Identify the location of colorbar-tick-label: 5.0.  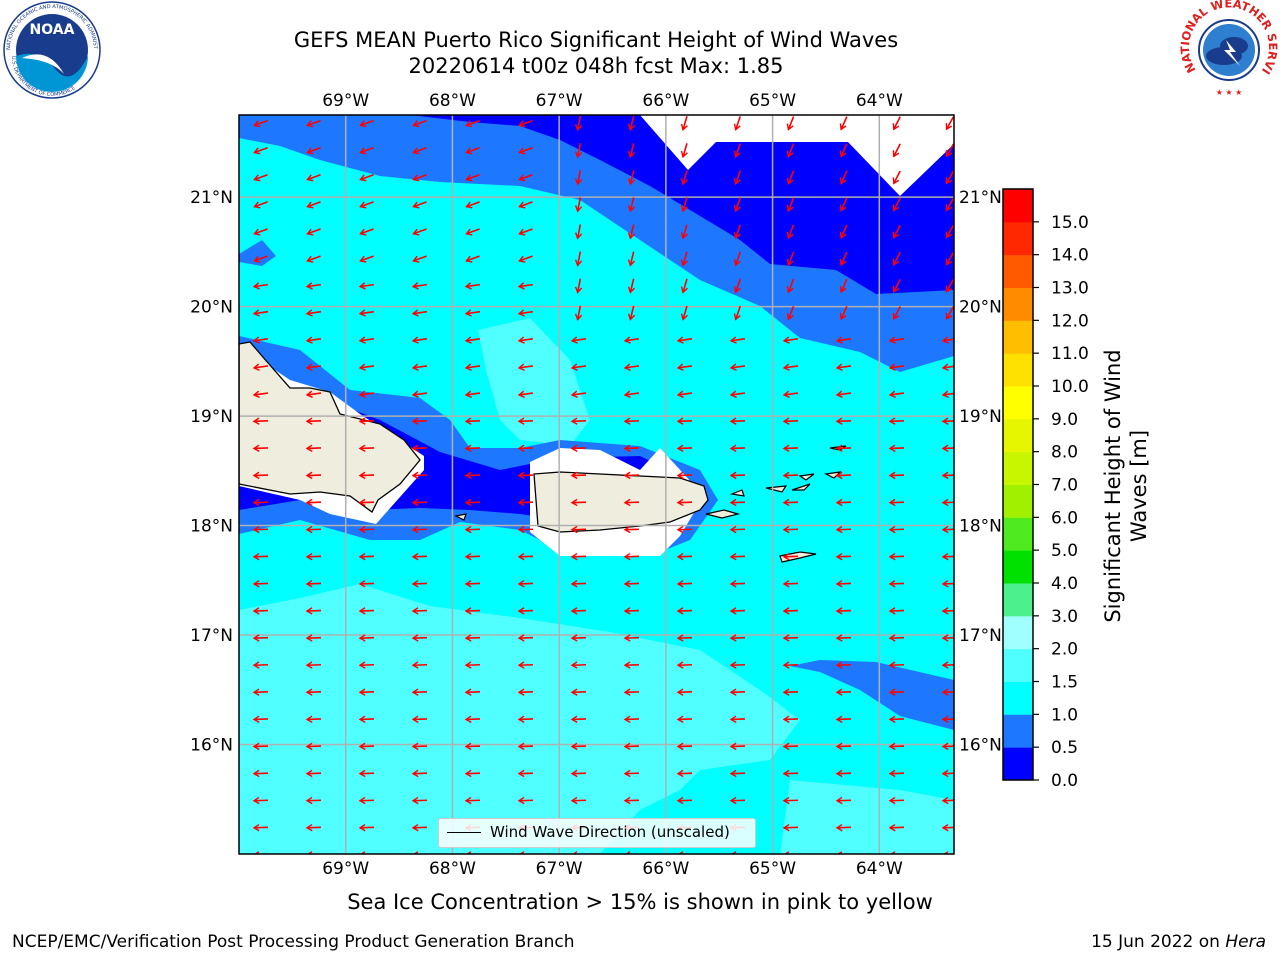
(1064, 551).